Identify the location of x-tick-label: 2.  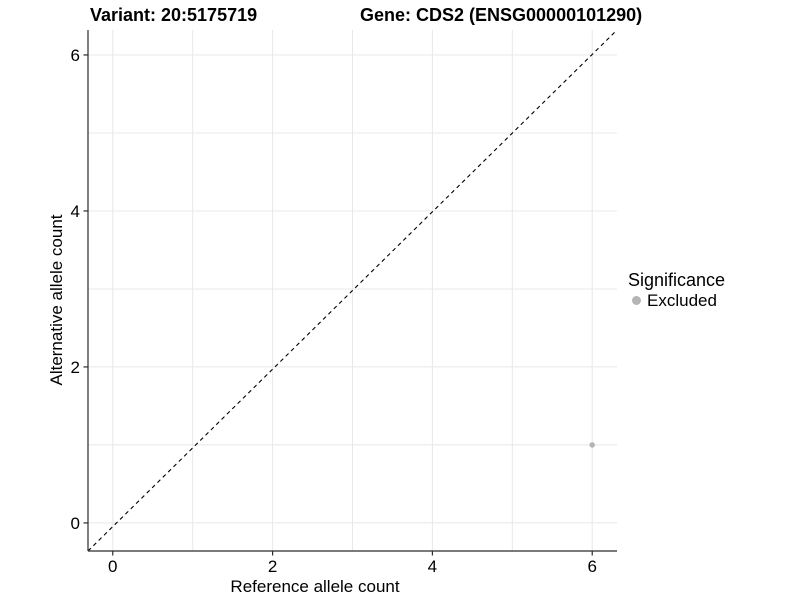
(272, 566).